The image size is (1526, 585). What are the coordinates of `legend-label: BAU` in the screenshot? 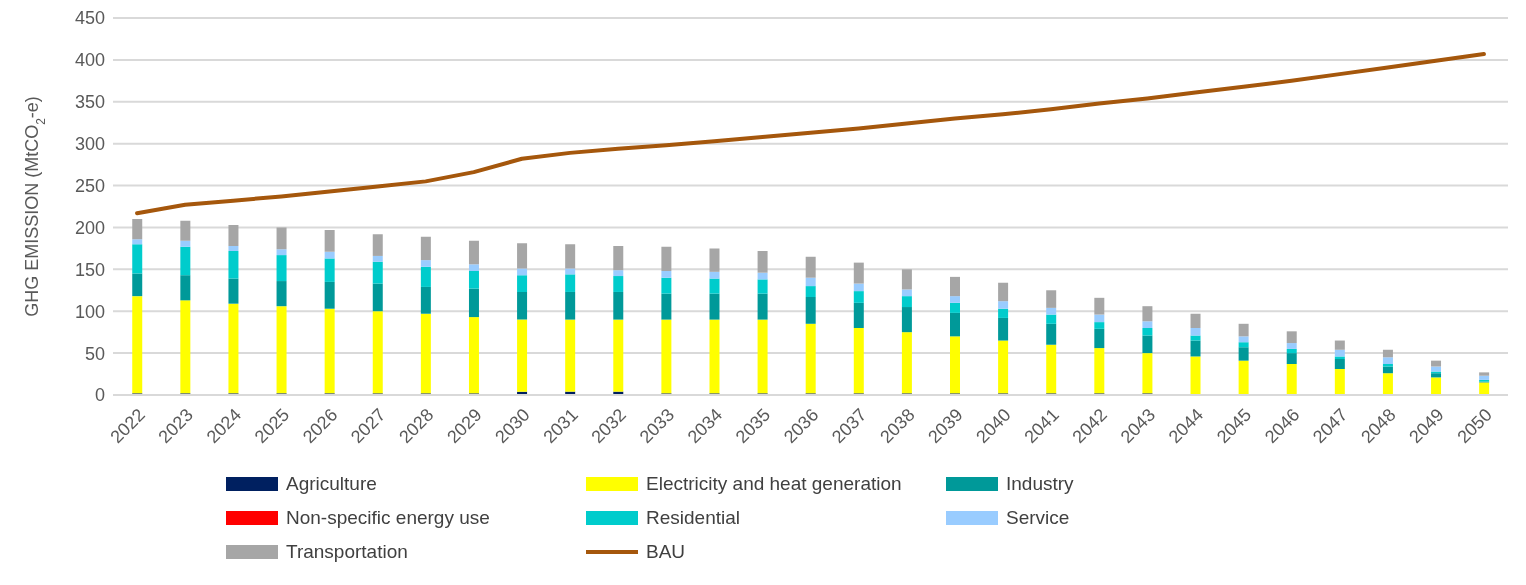 It's located at (666, 552).